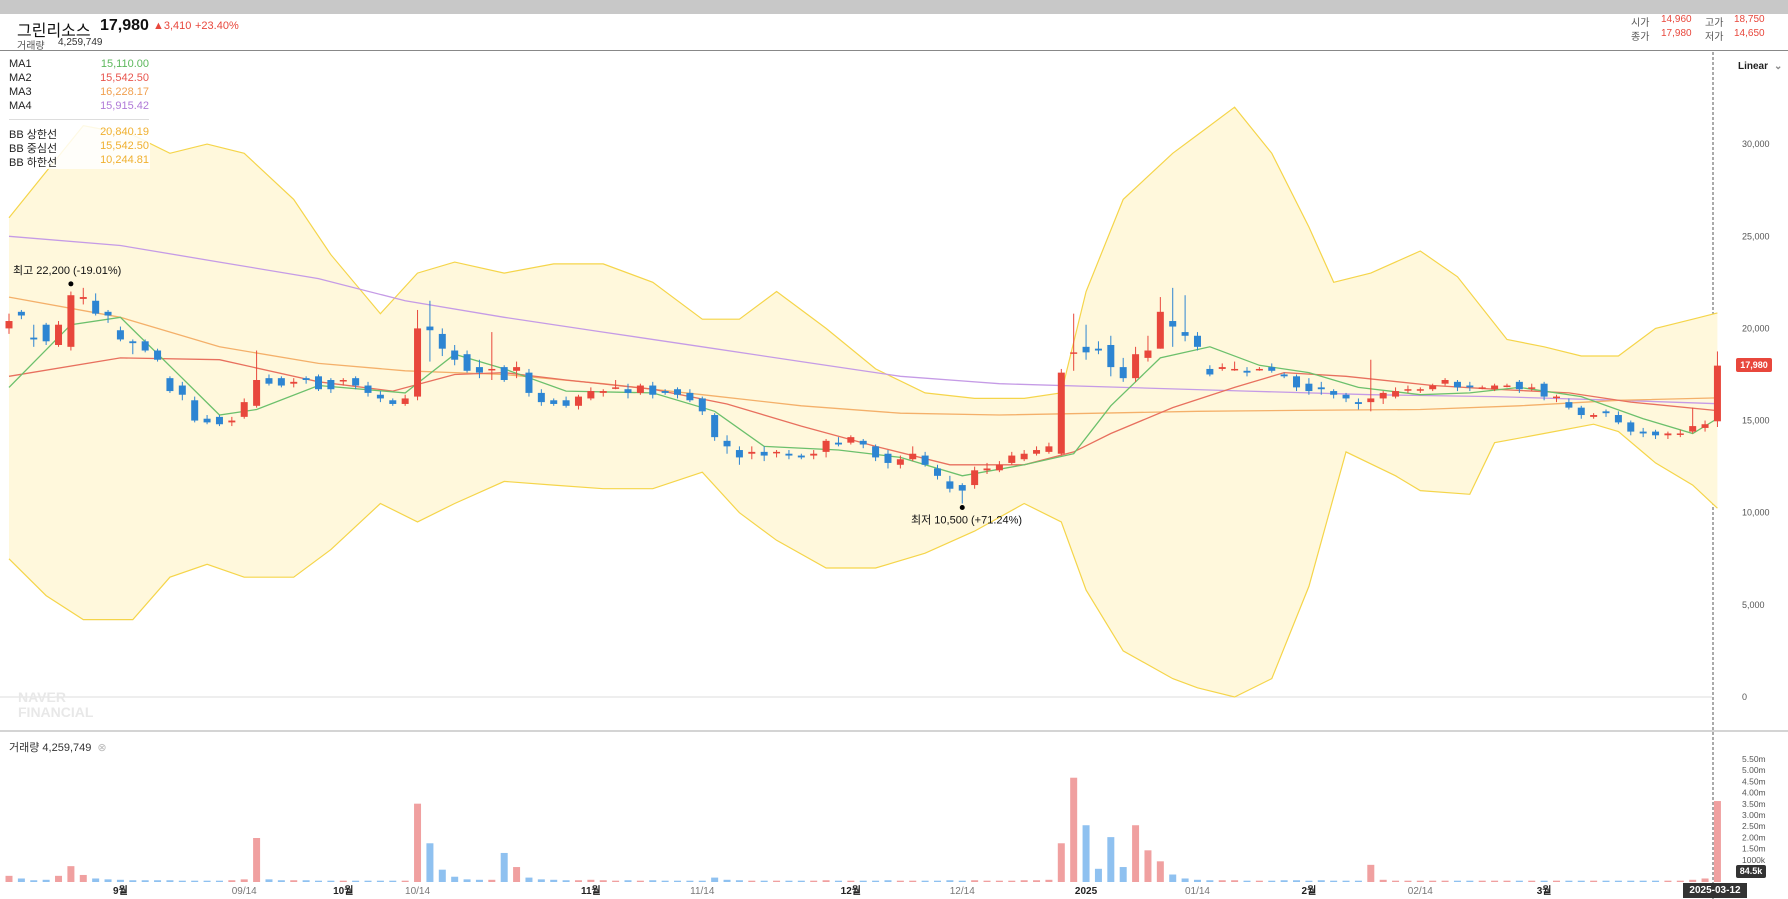 This screenshot has width=1788, height=899. Describe the element at coordinates (79, 161) in the screenshot. I see `legend-bb-lower: BB 하한선 10,244.81` at that location.